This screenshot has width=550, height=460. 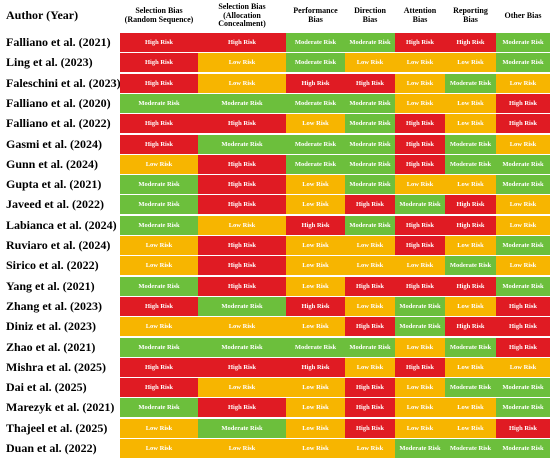 What do you see at coordinates (370, 15) in the screenshot?
I see `column-header: Direction Bias` at bounding box center [370, 15].